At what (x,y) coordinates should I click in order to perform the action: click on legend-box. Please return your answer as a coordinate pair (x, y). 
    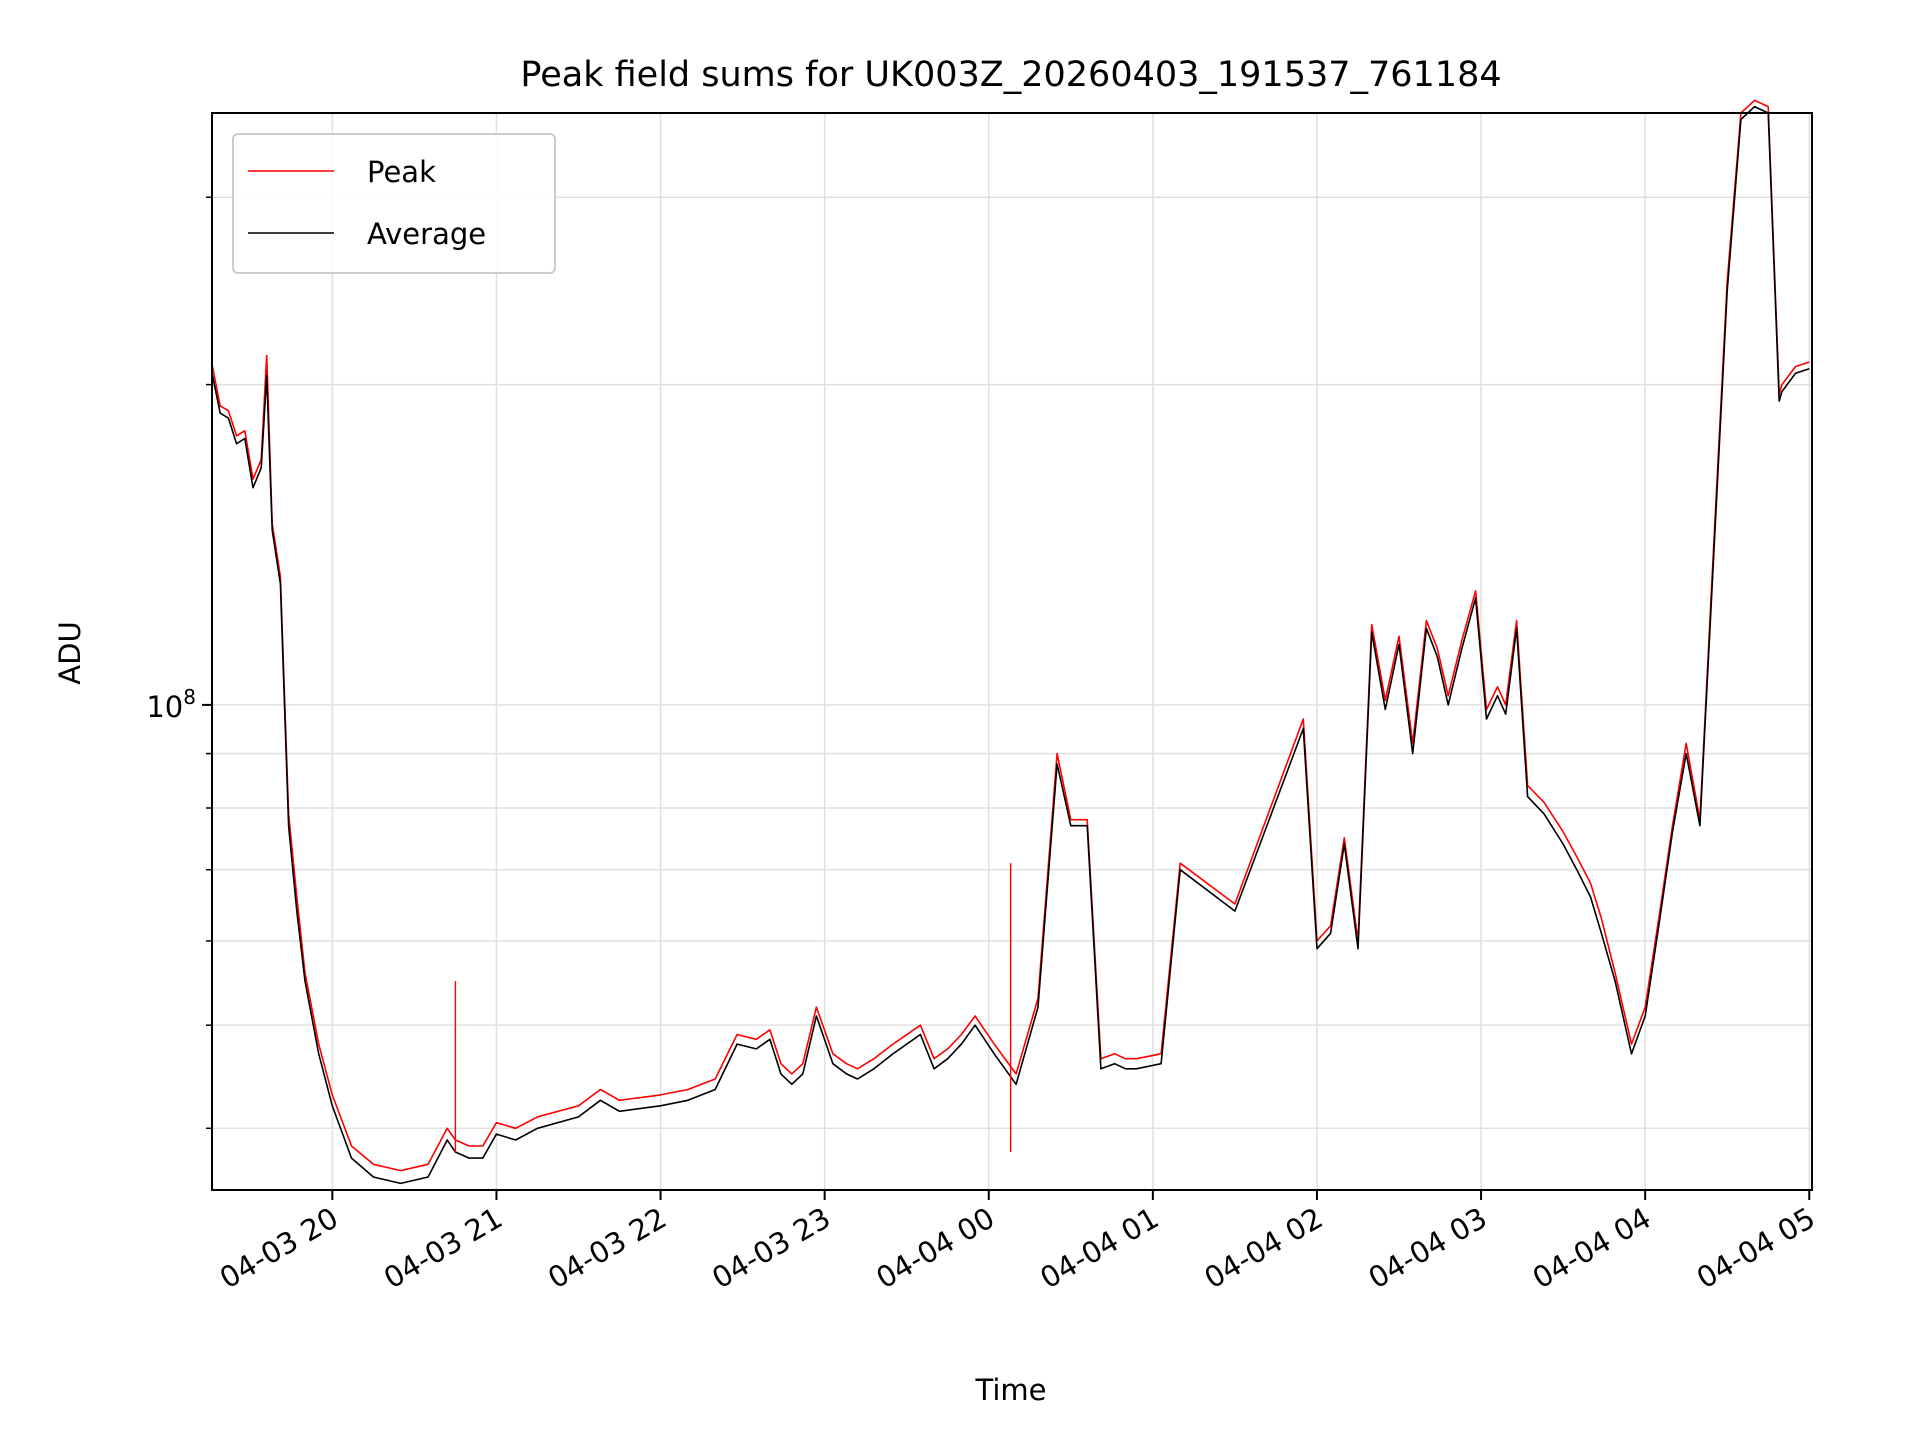
    Looking at the image, I should click on (394, 203).